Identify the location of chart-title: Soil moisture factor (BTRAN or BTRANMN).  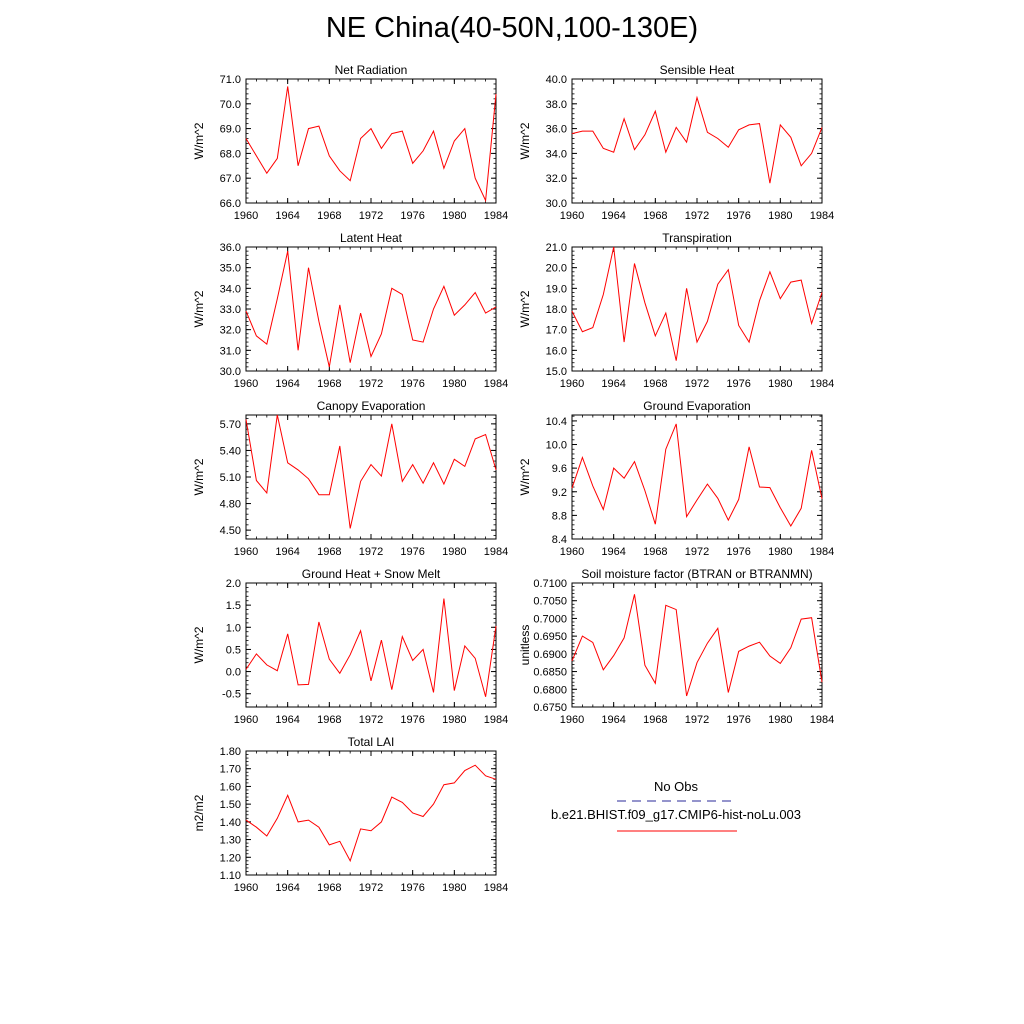
(696, 574).